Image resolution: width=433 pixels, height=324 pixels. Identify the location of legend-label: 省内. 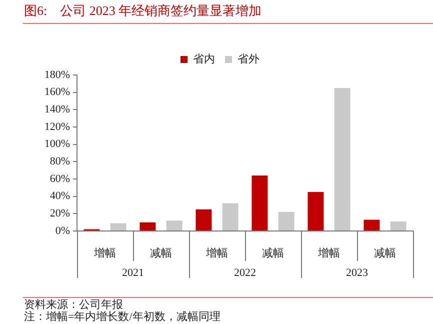
(204, 59).